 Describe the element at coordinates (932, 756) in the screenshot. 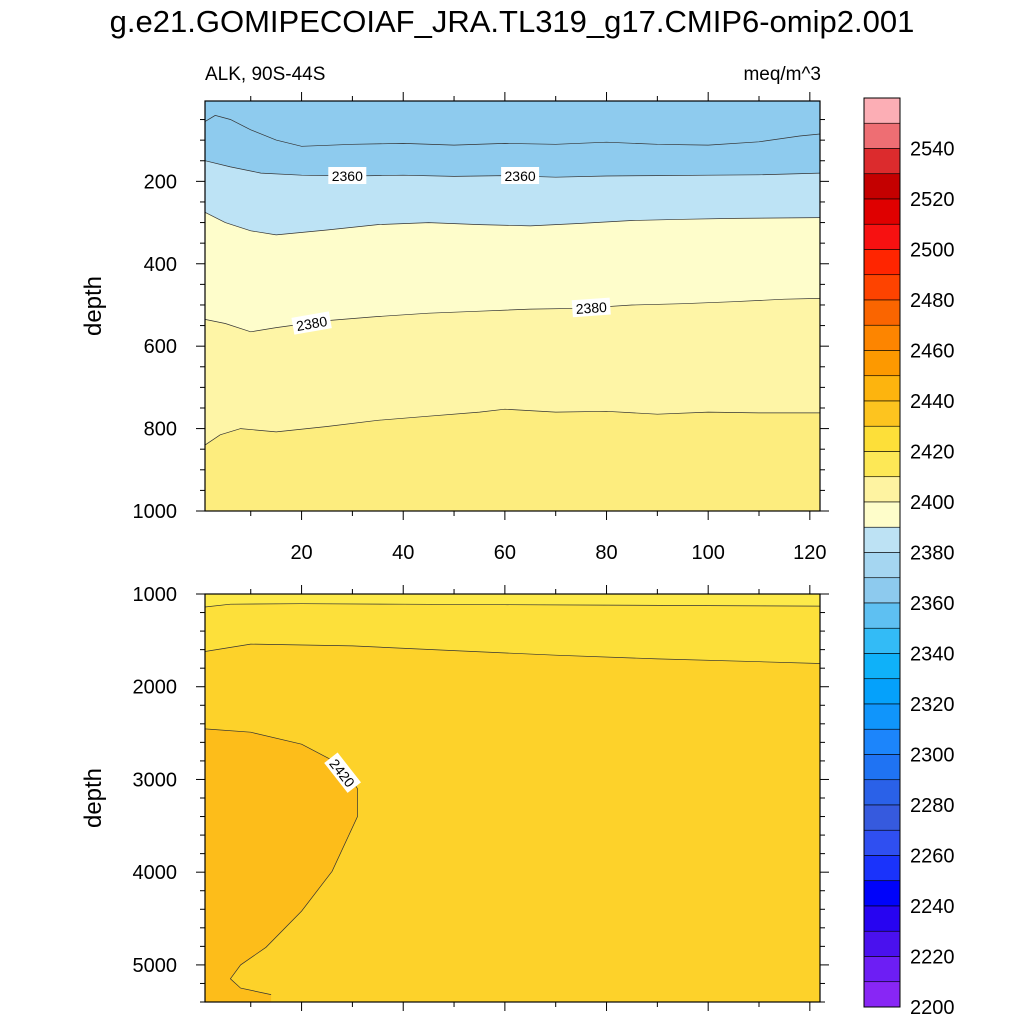

I see `colorbar-label: 2300` at that location.